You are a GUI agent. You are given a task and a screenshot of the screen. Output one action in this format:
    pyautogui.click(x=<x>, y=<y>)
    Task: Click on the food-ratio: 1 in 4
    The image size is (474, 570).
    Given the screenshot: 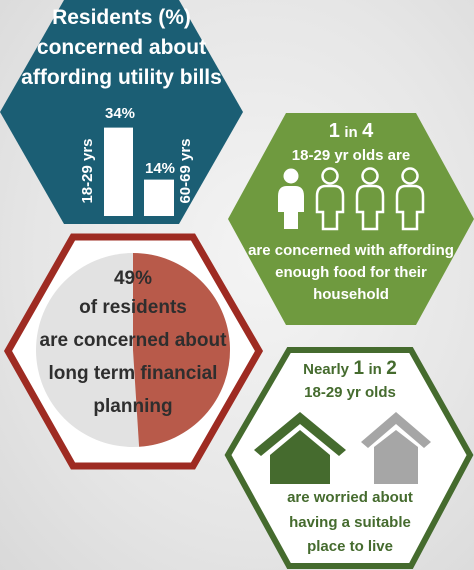 What is the action you would take?
    pyautogui.click(x=351, y=131)
    